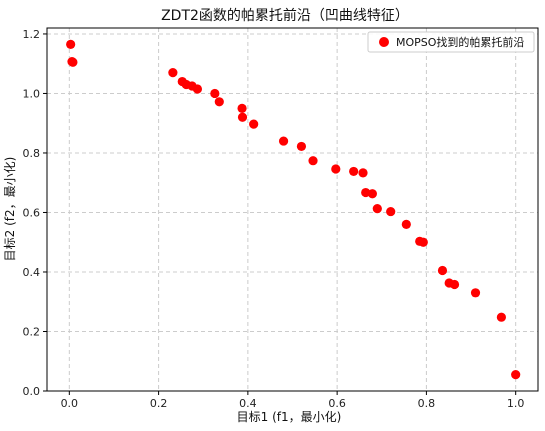 The image size is (545, 431). I want to click on x-tick-label: 0.8, so click(427, 403).